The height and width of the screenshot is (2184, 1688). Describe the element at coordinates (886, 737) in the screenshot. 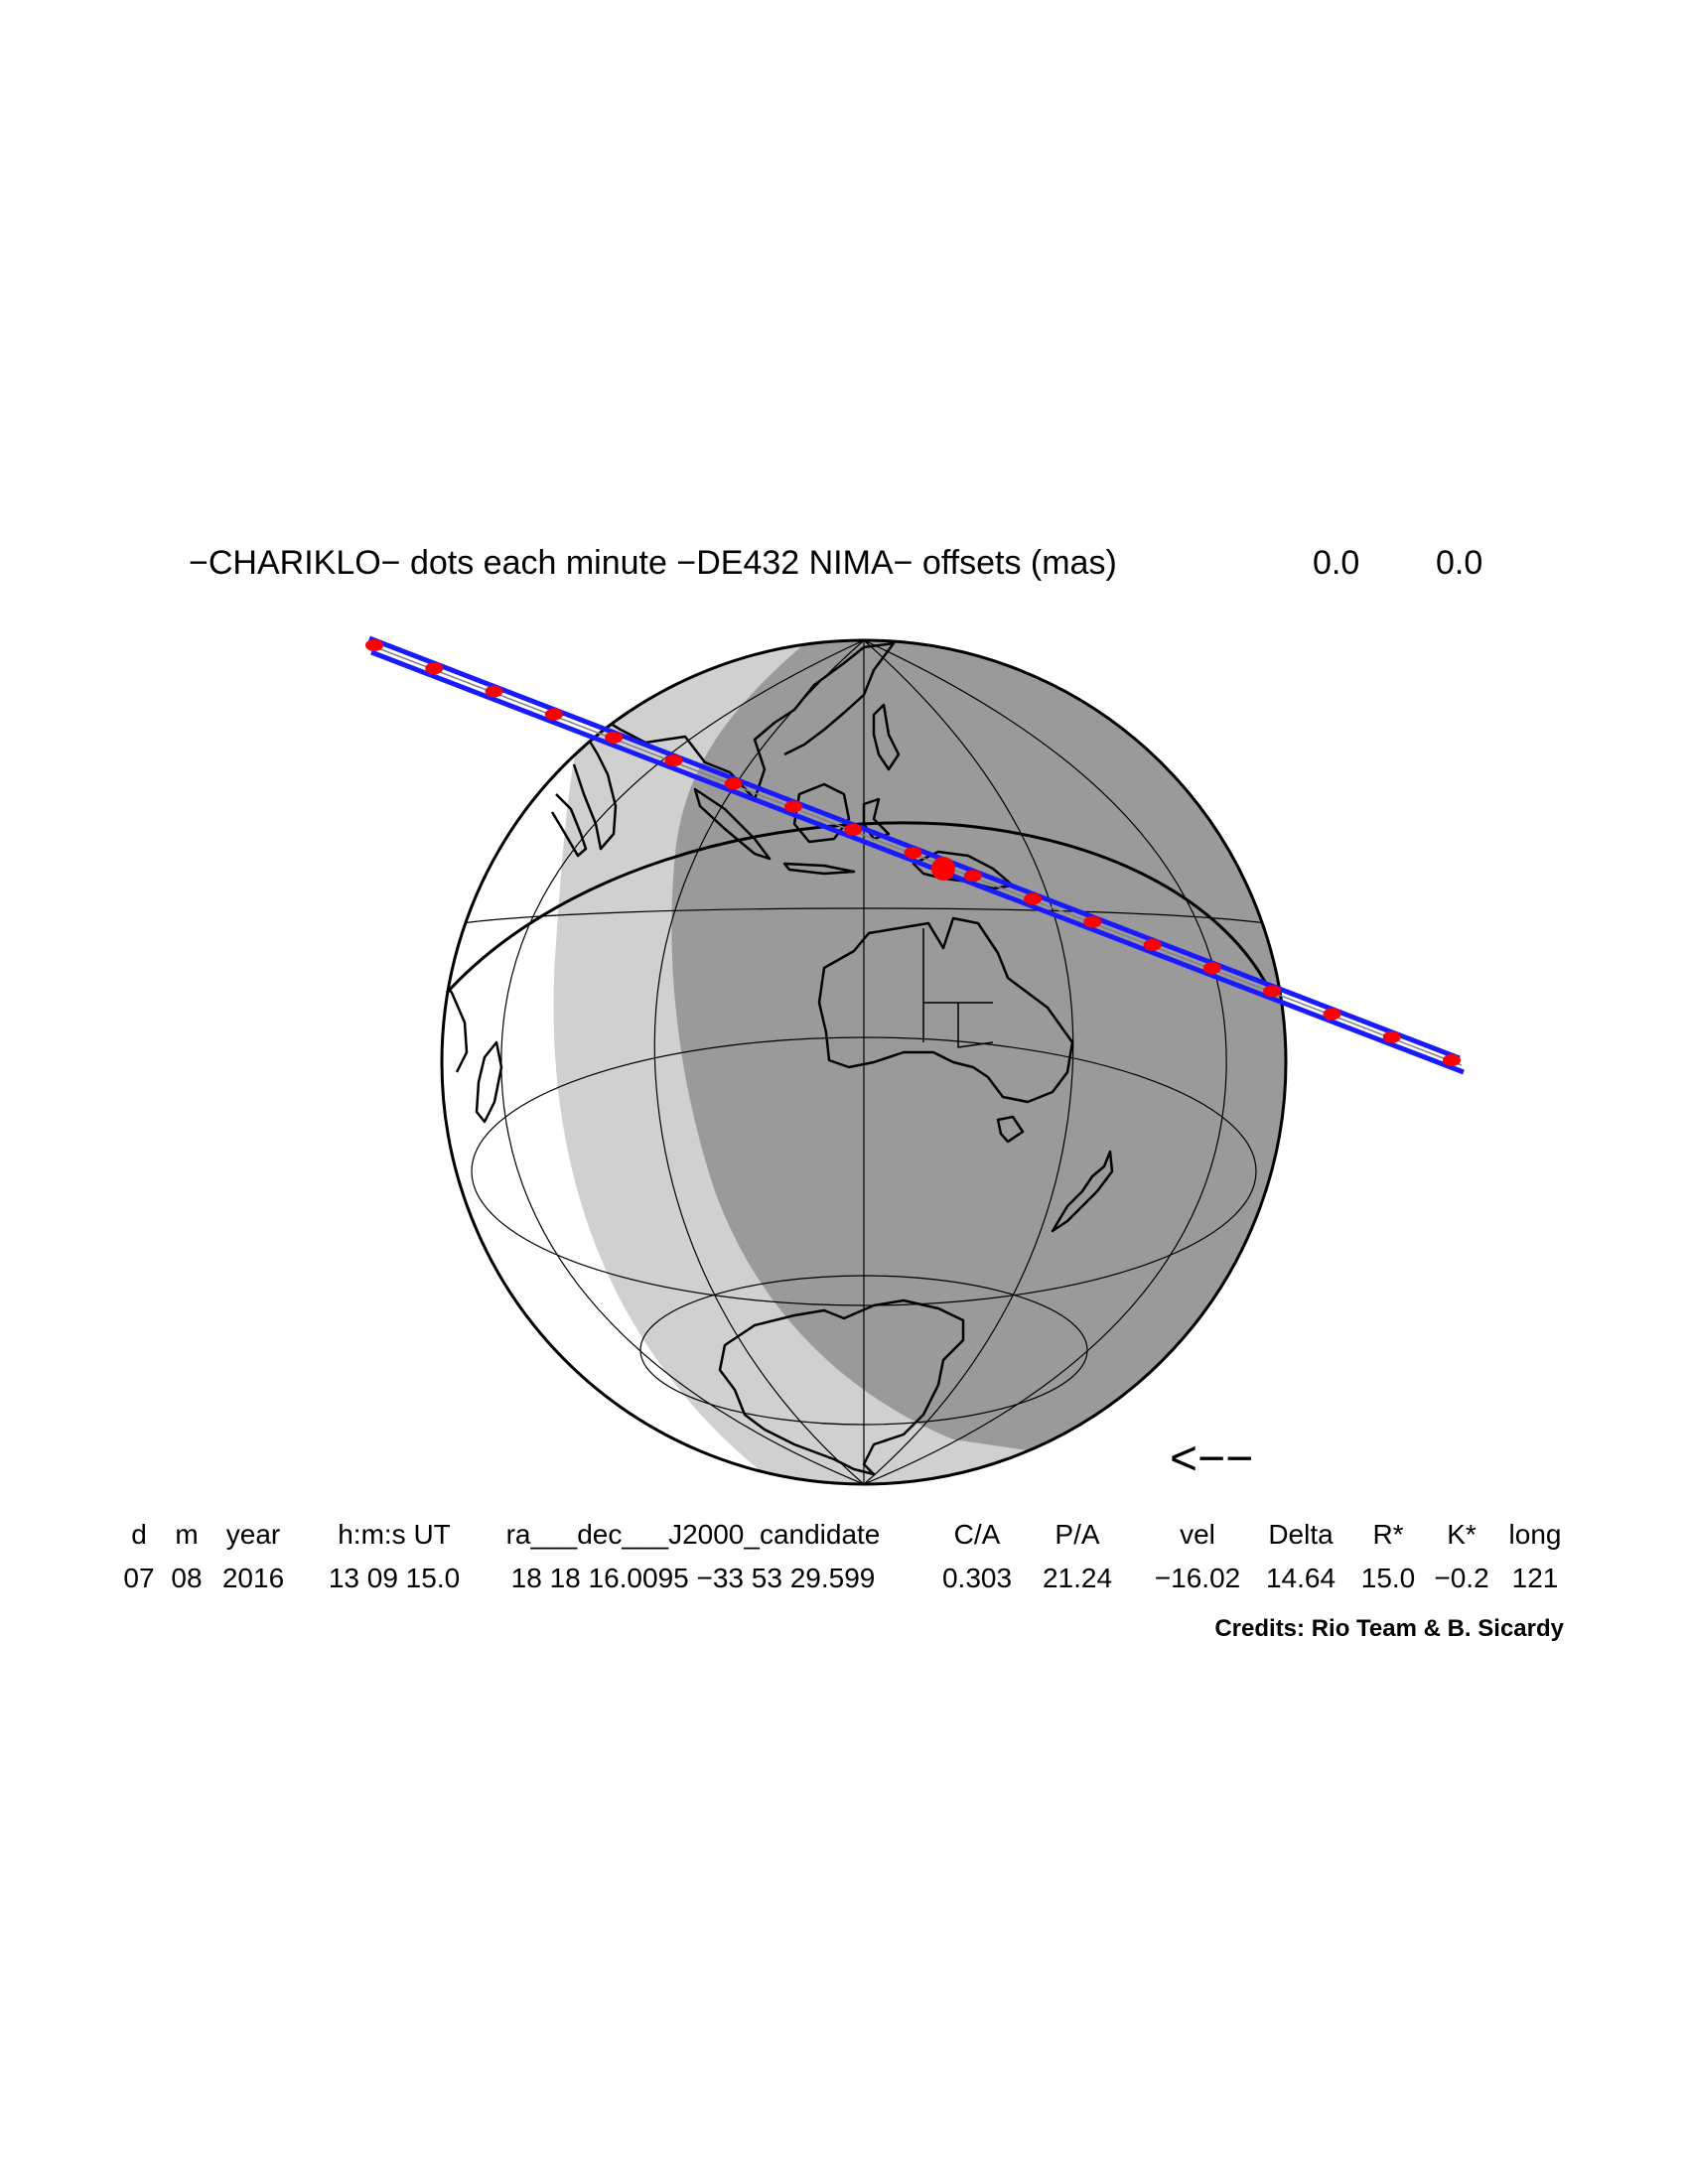

I see `philippines` at that location.